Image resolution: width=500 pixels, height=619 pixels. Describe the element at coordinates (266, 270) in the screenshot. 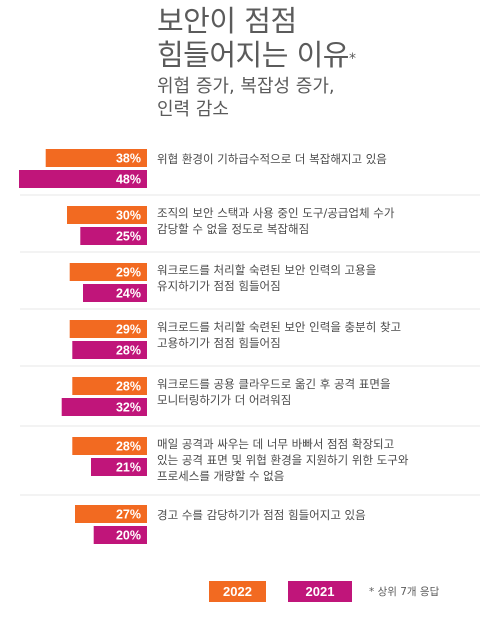

I see `category-label-3-line-1: 워크로드를 처리할 숙련된 보안 인력의 고용을` at that location.